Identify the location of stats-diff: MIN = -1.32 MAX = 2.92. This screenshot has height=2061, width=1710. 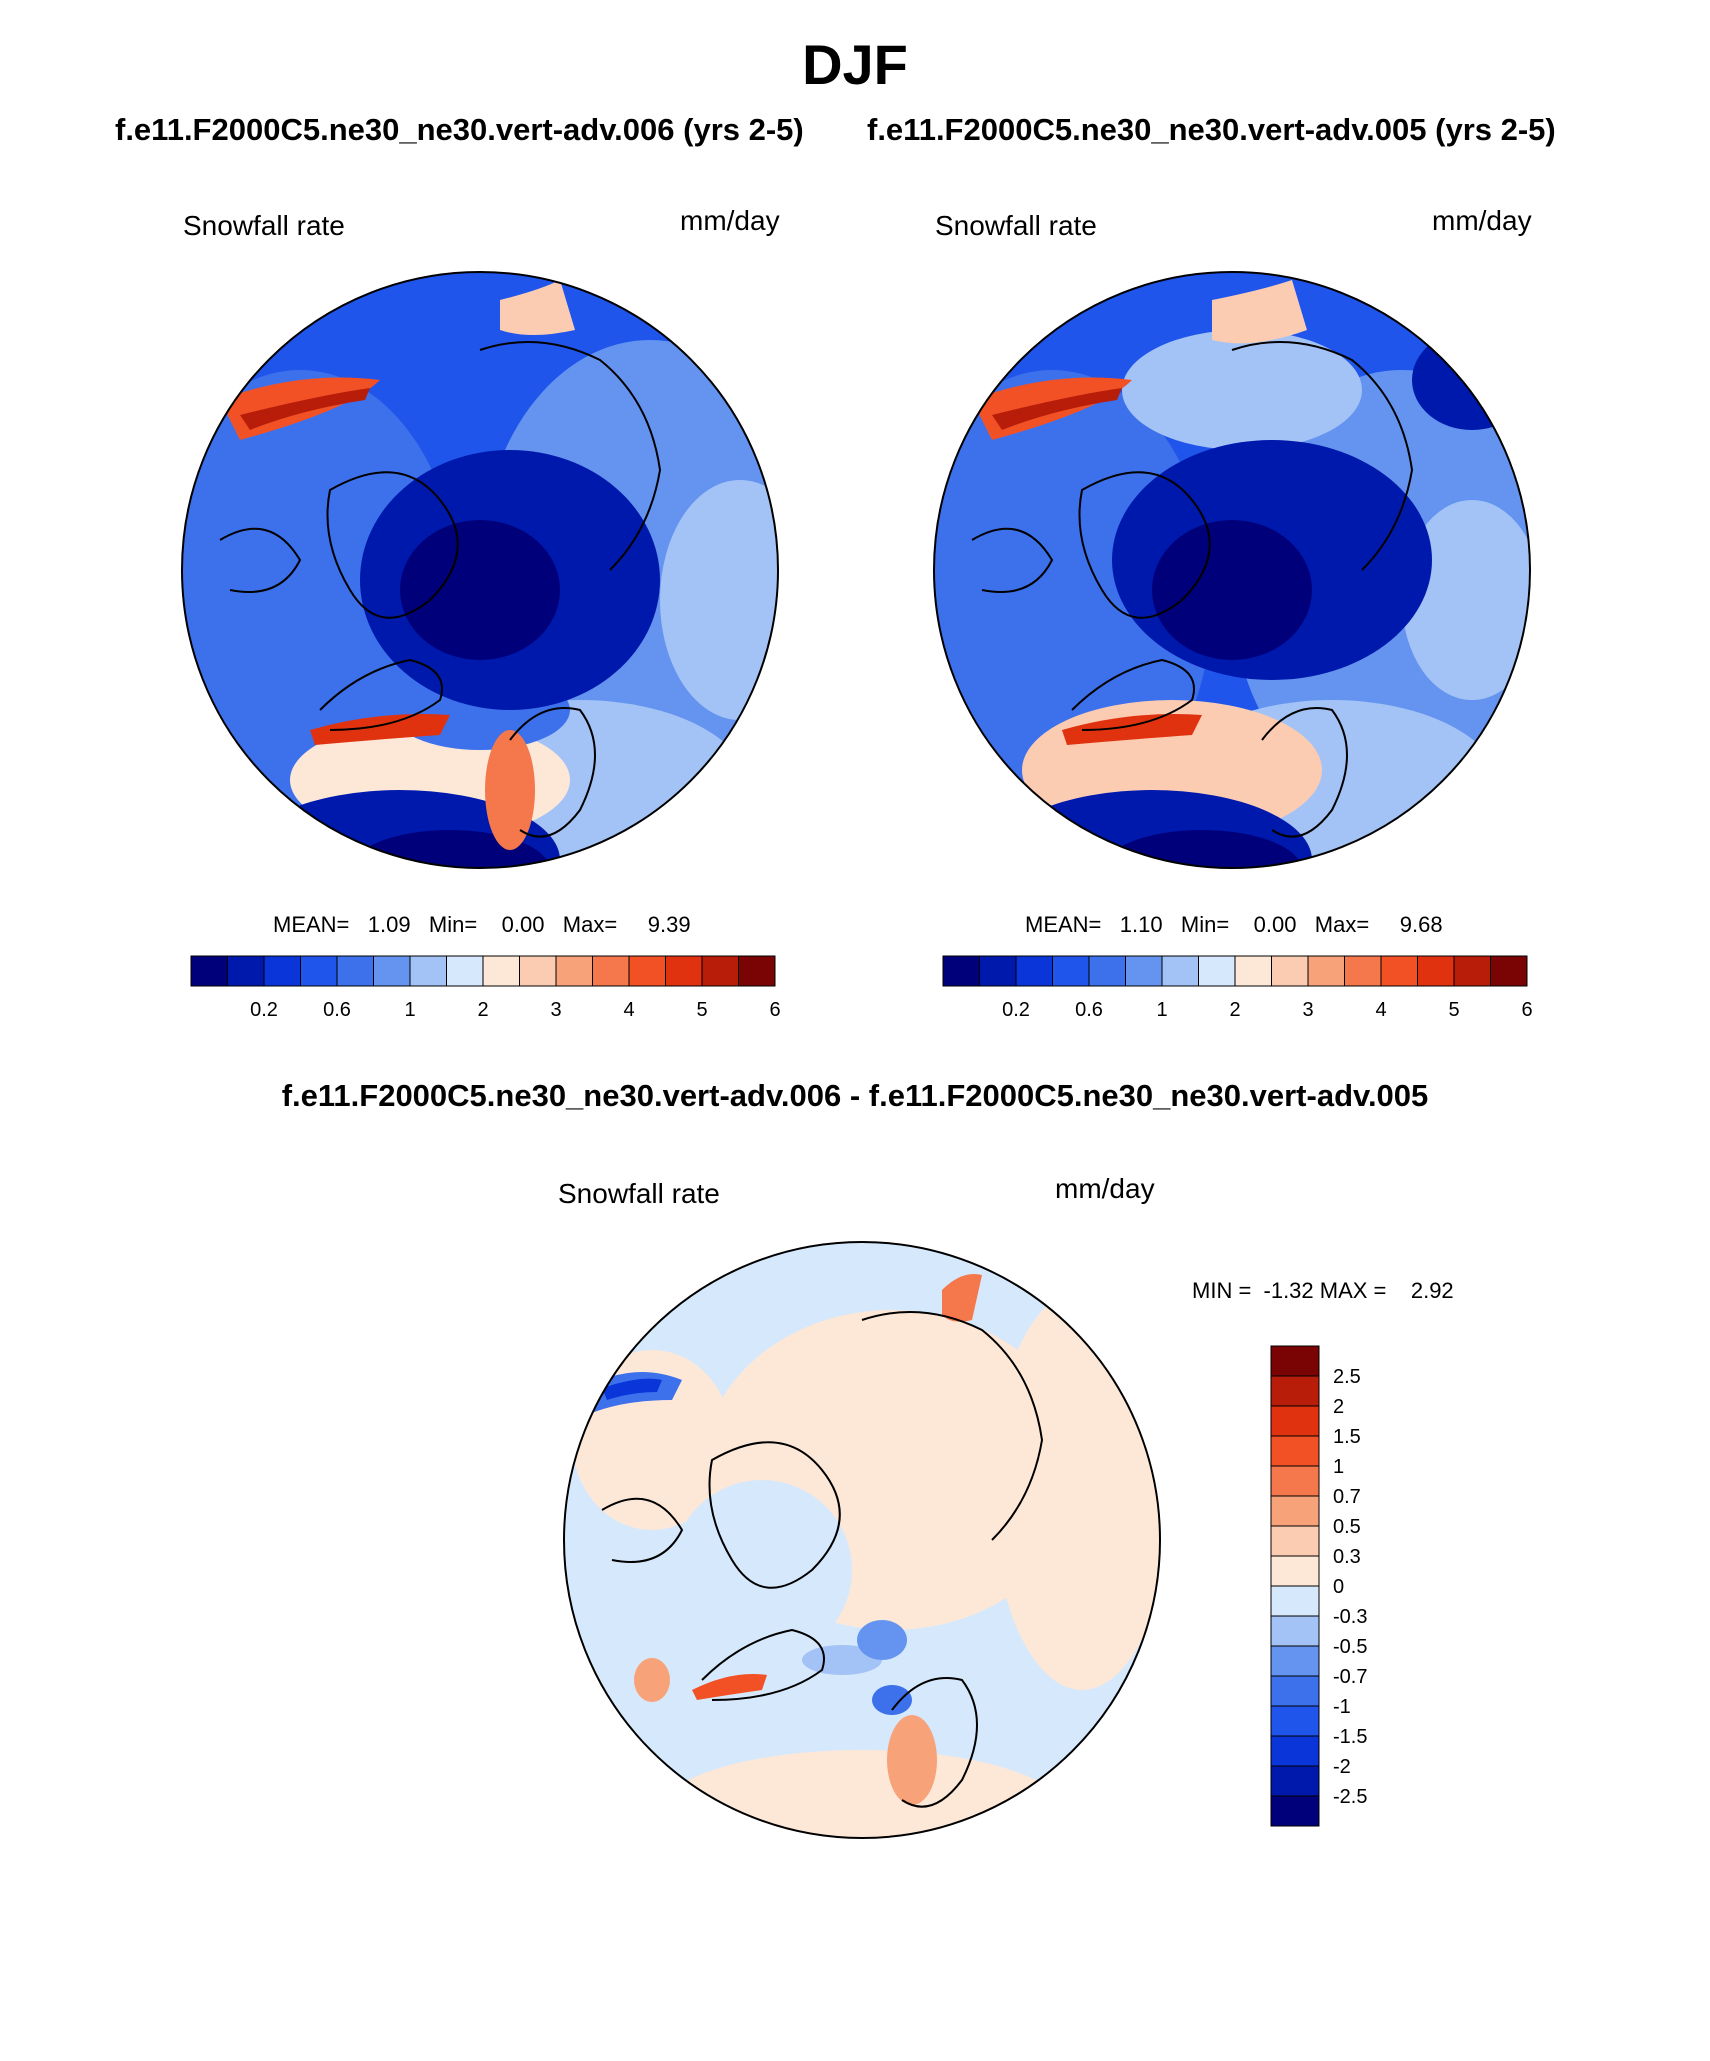
(1323, 1290).